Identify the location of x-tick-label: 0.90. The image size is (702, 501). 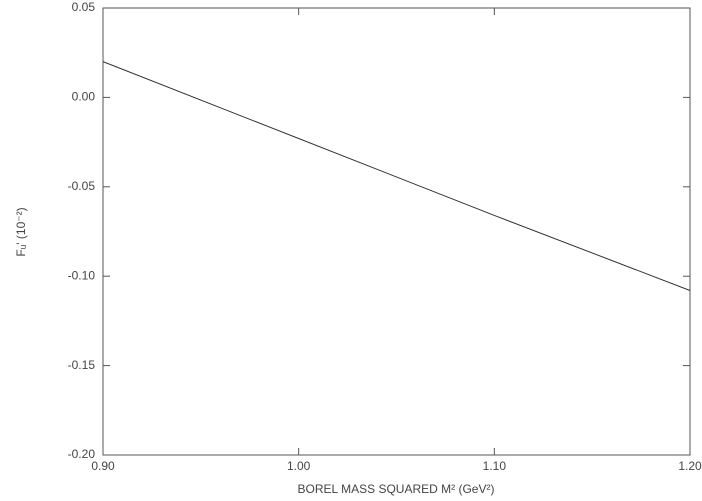
(103, 466).